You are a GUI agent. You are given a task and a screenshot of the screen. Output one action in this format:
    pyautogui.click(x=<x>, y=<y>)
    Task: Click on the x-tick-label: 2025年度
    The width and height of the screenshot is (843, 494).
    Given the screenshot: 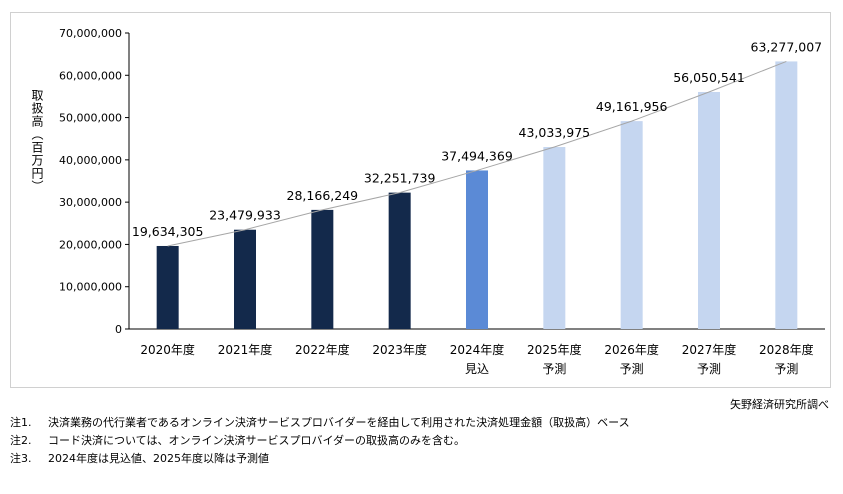 What is the action you would take?
    pyautogui.click(x=554, y=349)
    